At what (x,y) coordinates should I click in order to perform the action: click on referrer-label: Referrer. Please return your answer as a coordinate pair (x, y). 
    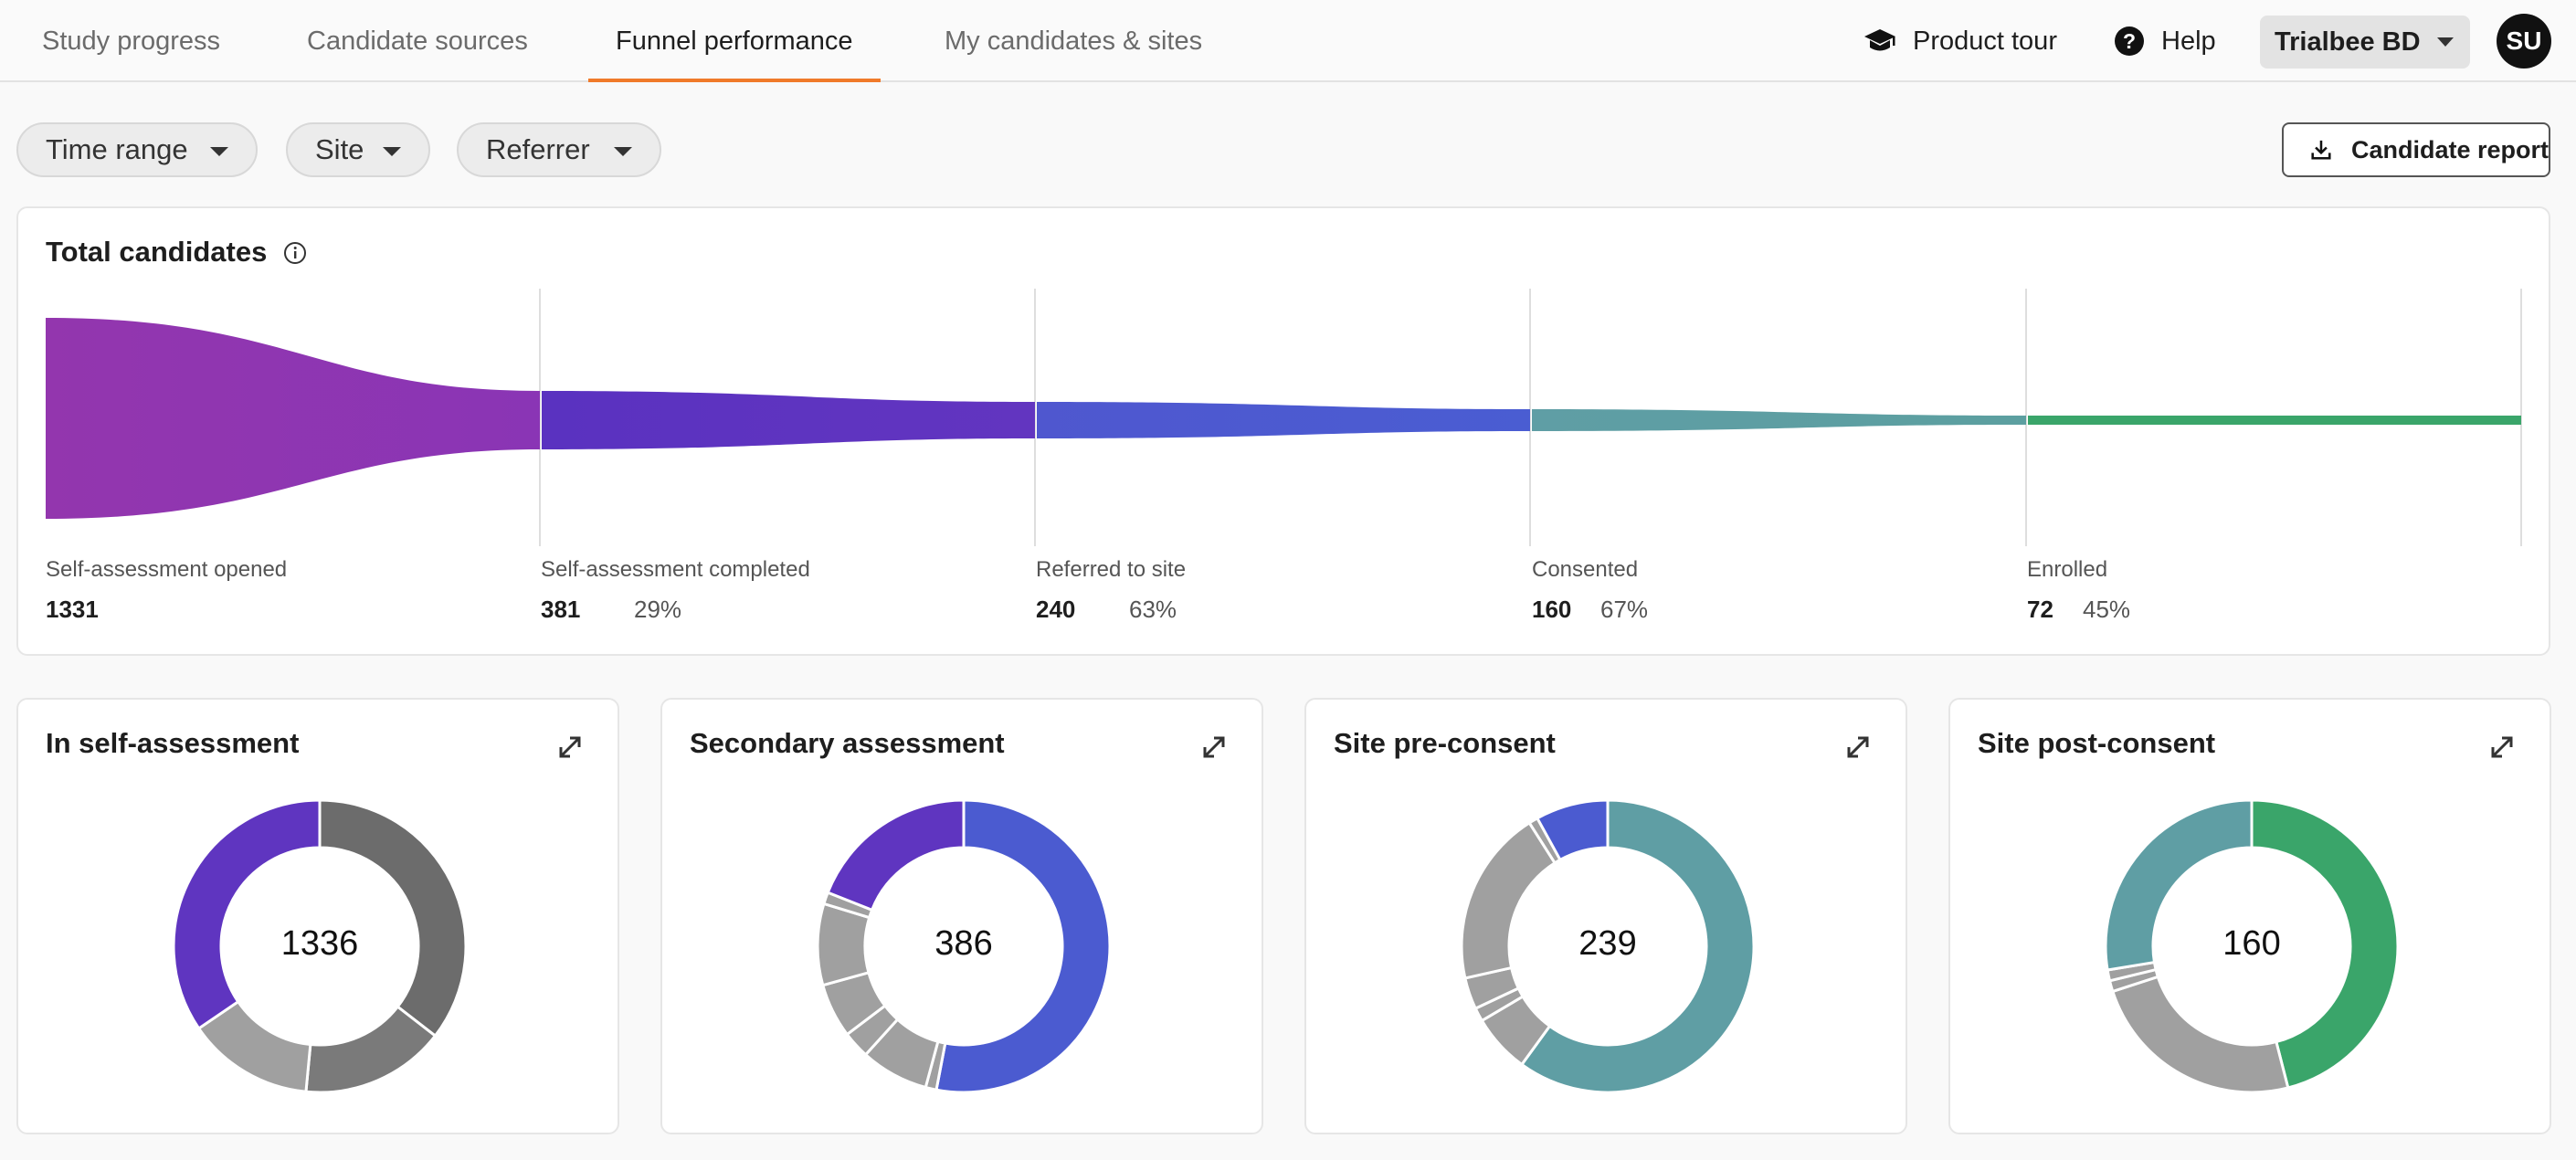
    Looking at the image, I should click on (538, 149).